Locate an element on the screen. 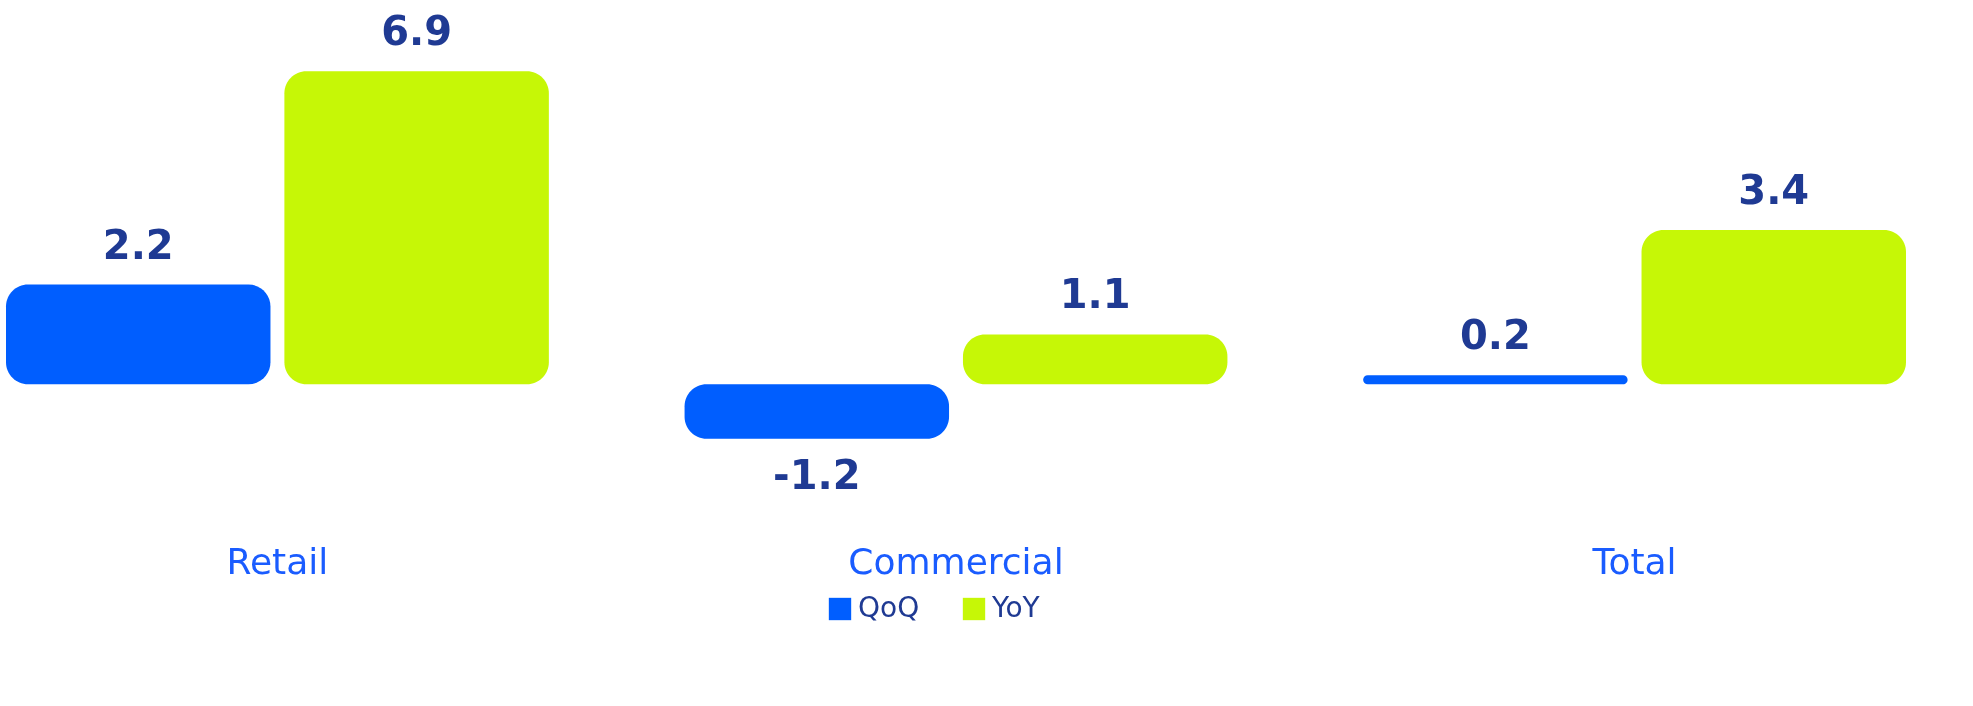  x-tick-label: Commercial is located at coordinates (956, 561).